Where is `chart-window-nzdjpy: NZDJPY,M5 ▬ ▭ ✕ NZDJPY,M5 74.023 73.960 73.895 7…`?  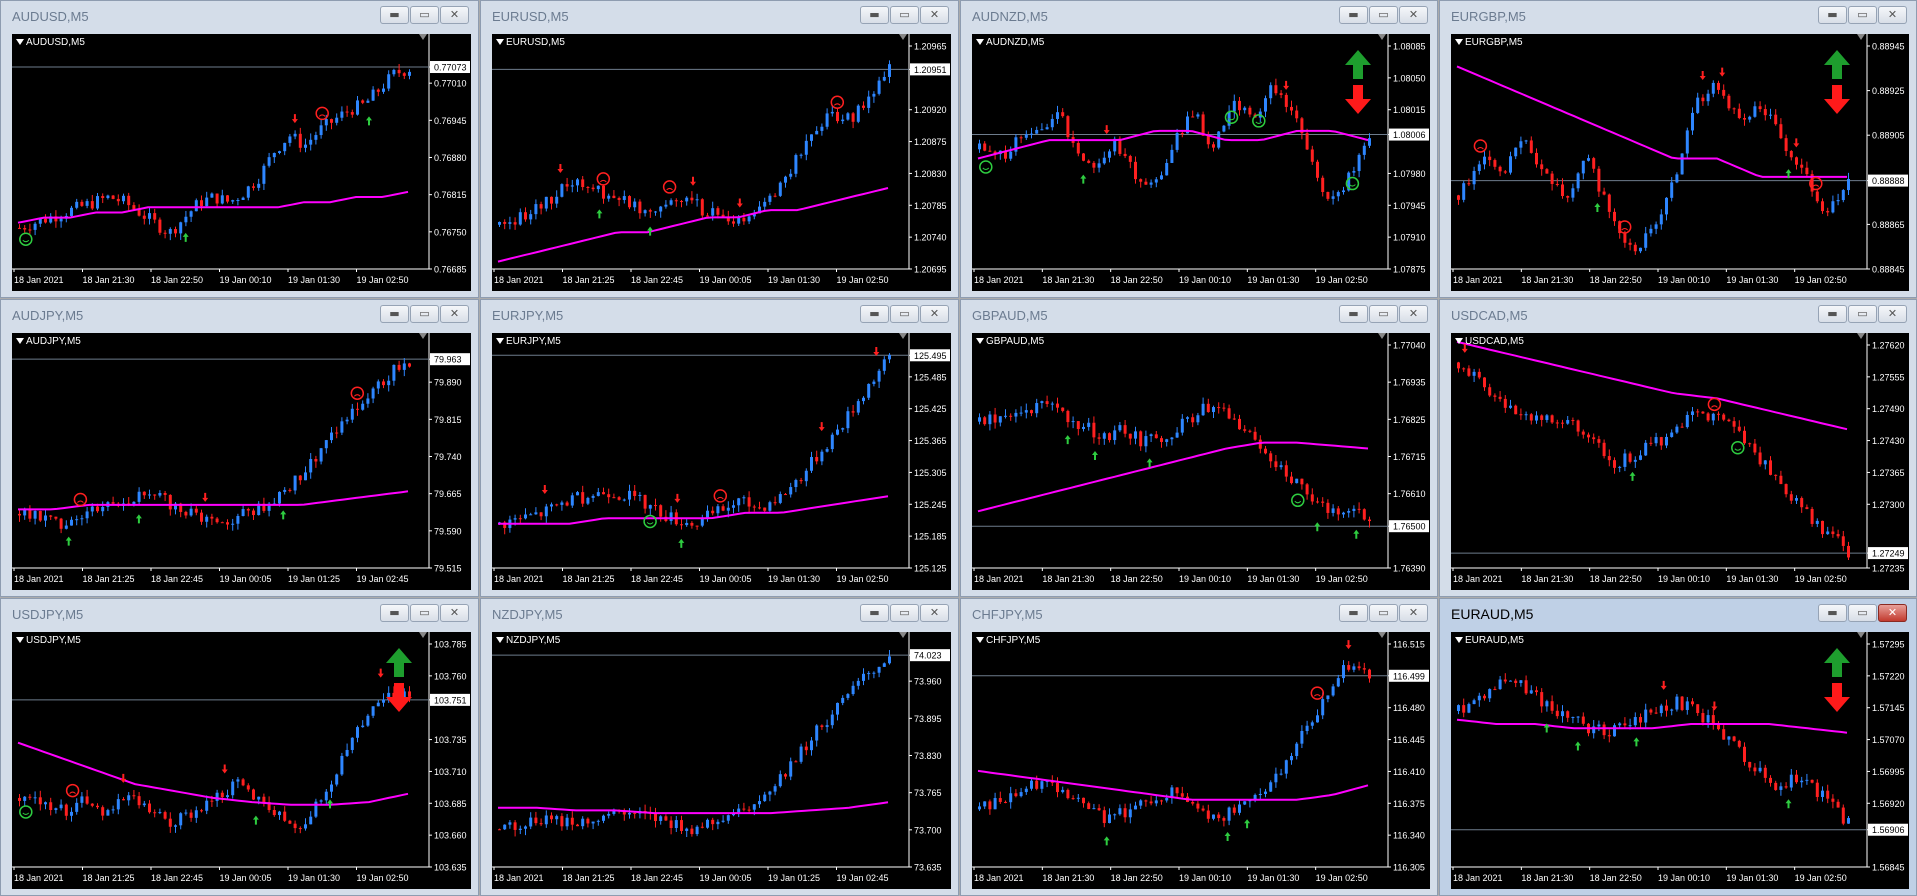 chart-window-nzdjpy: NZDJPY,M5 ▬ ▭ ✕ NZDJPY,M5 74.023 73.960 73.895 7… is located at coordinates (719, 747).